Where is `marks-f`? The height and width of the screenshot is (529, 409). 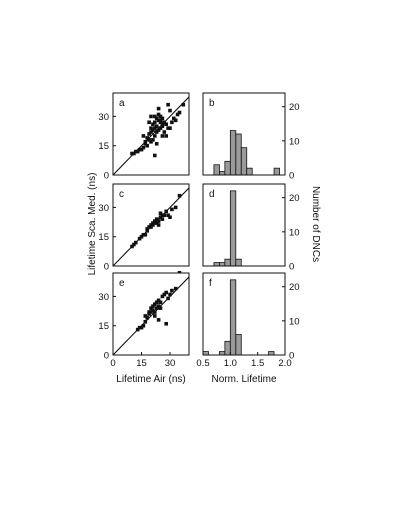
marks-f is located at coordinates (239, 317).